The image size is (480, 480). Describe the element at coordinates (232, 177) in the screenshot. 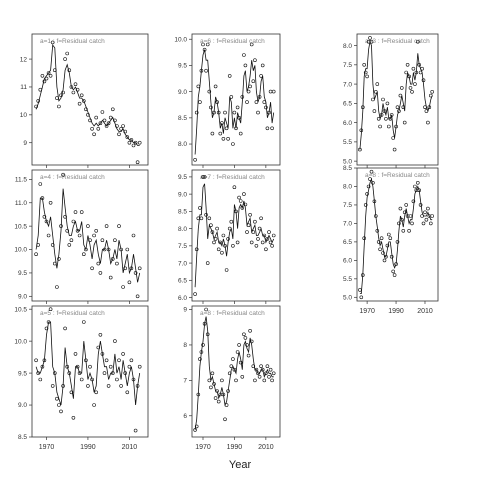

I see `panel-label: a=7 : f=Residual catch` at that location.